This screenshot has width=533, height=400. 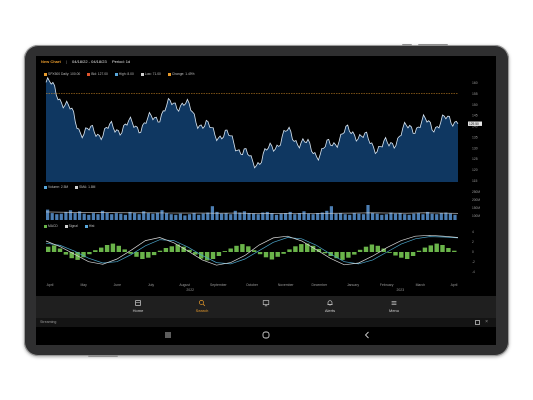 I want to click on volume-axis-label: 100M, so click(x=476, y=216).